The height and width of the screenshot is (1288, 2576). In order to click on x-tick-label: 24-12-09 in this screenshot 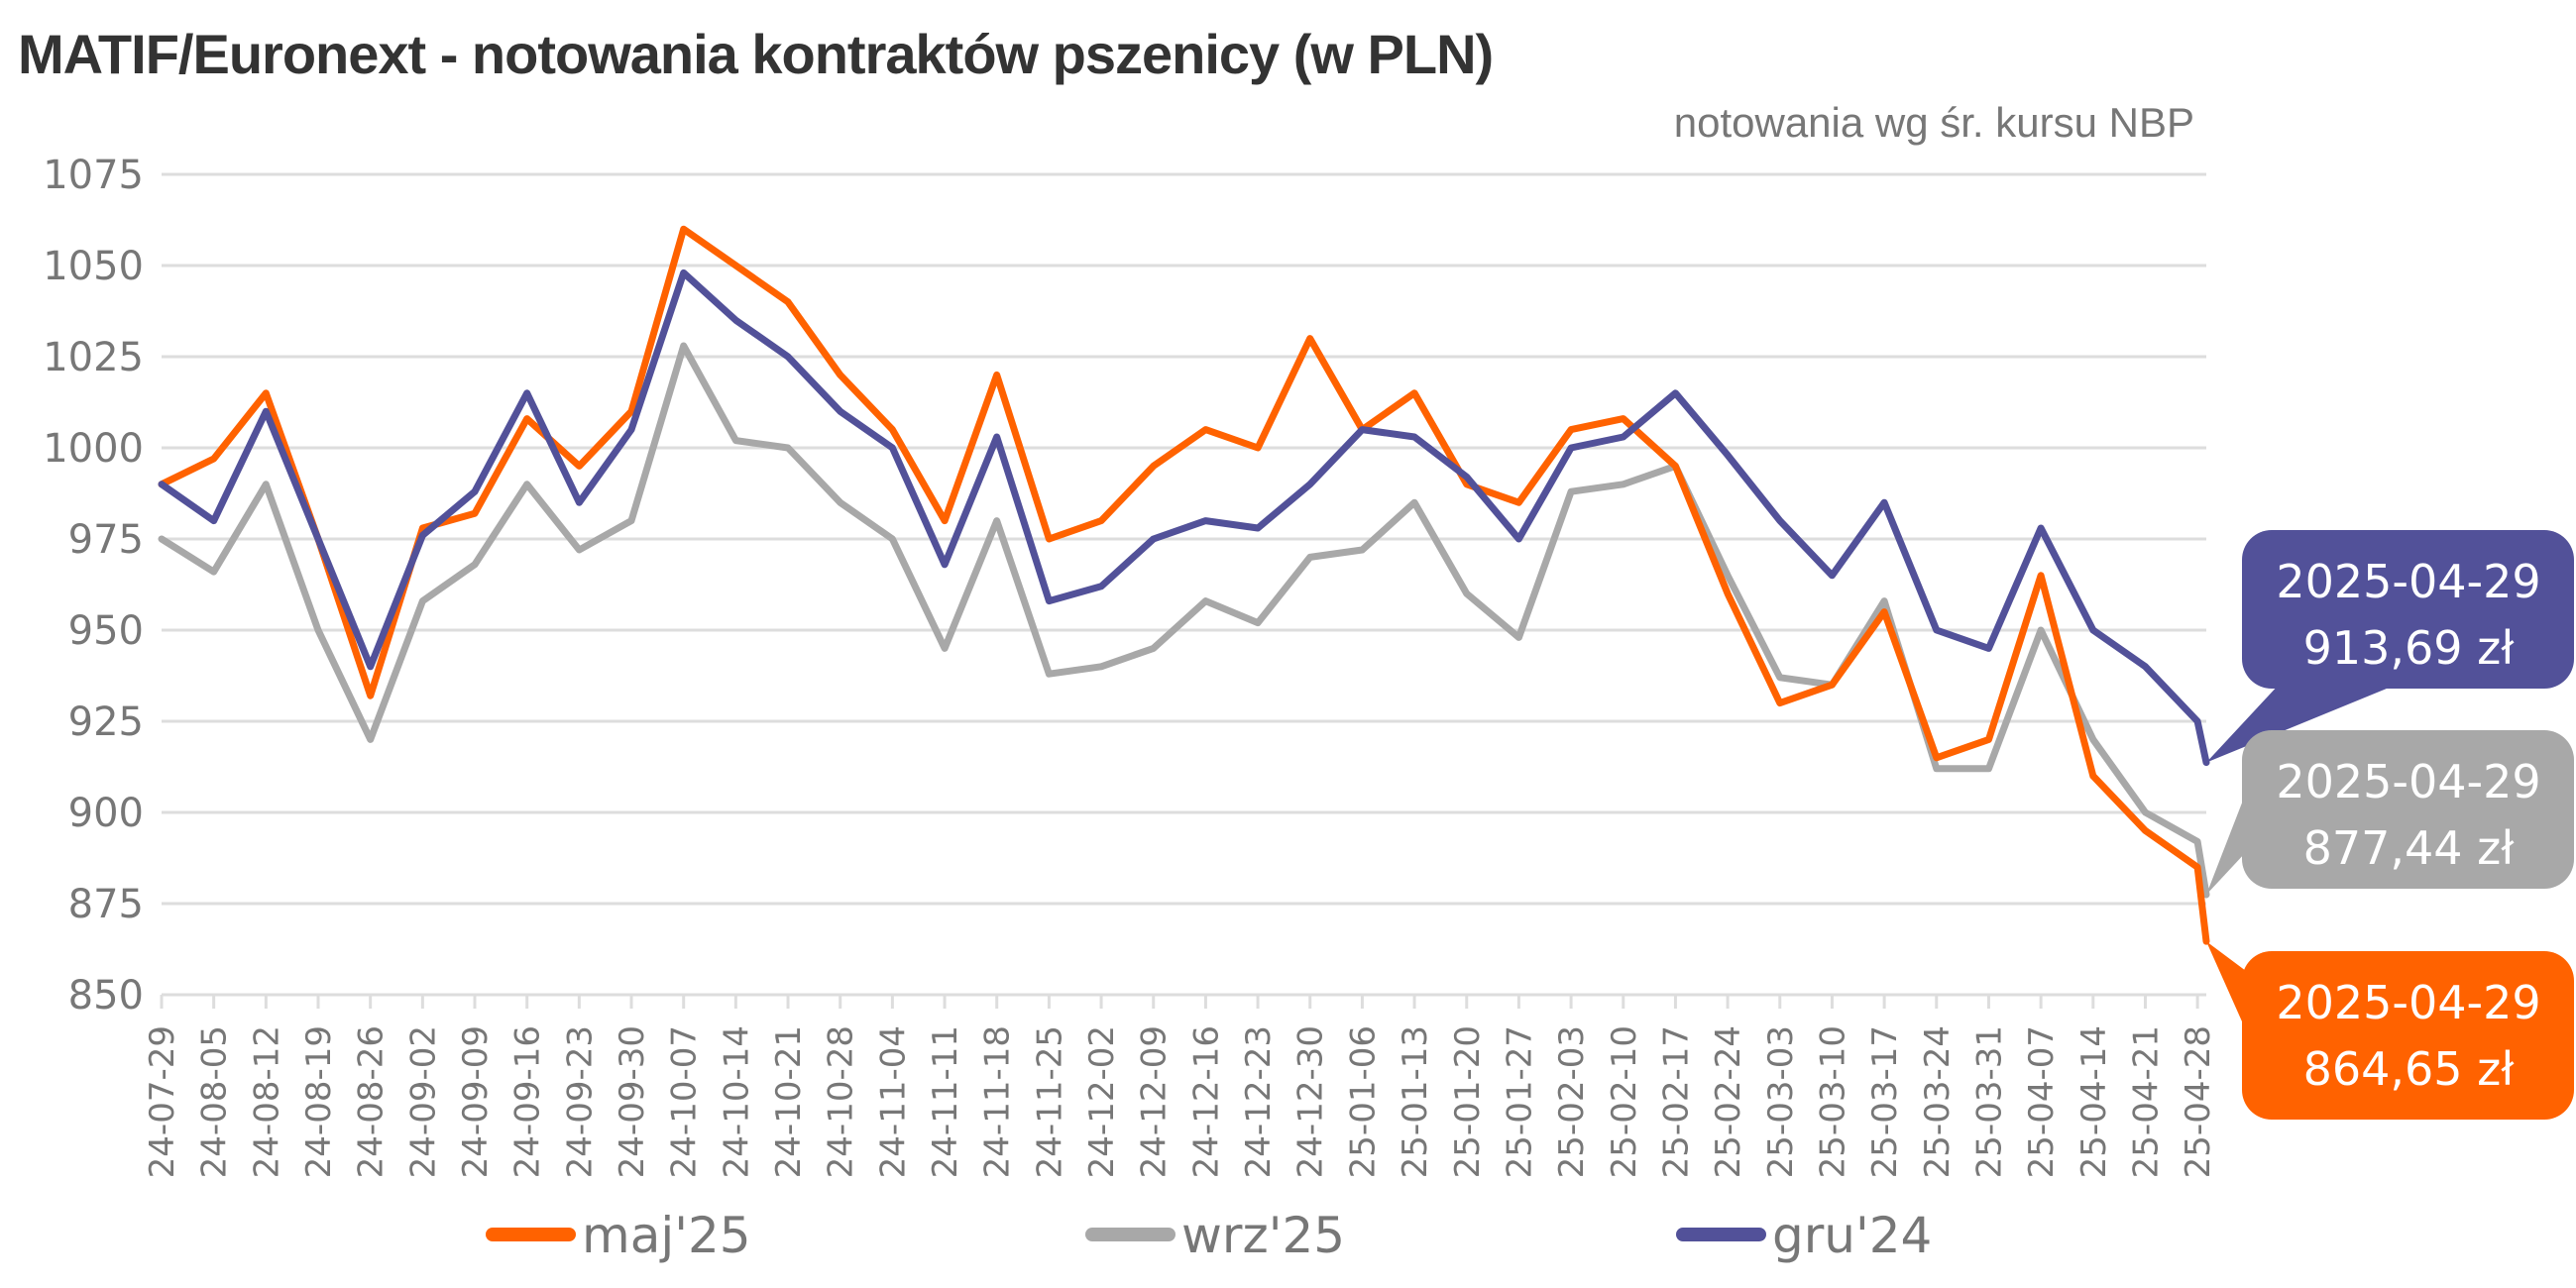, I will do `click(1155, 1101)`.